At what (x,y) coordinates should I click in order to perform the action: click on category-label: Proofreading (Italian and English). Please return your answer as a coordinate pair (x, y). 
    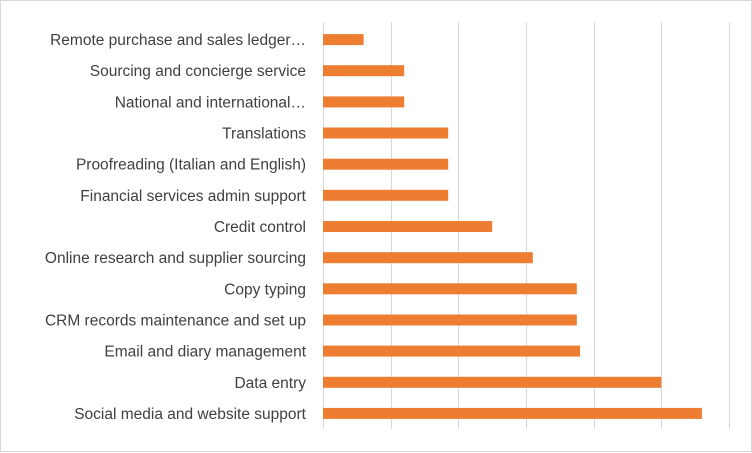
    Looking at the image, I should click on (191, 165).